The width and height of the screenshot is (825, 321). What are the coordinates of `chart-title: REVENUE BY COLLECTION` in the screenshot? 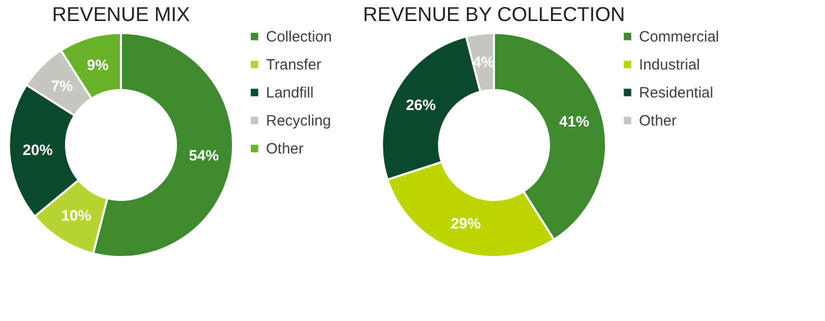 It's located at (494, 15).